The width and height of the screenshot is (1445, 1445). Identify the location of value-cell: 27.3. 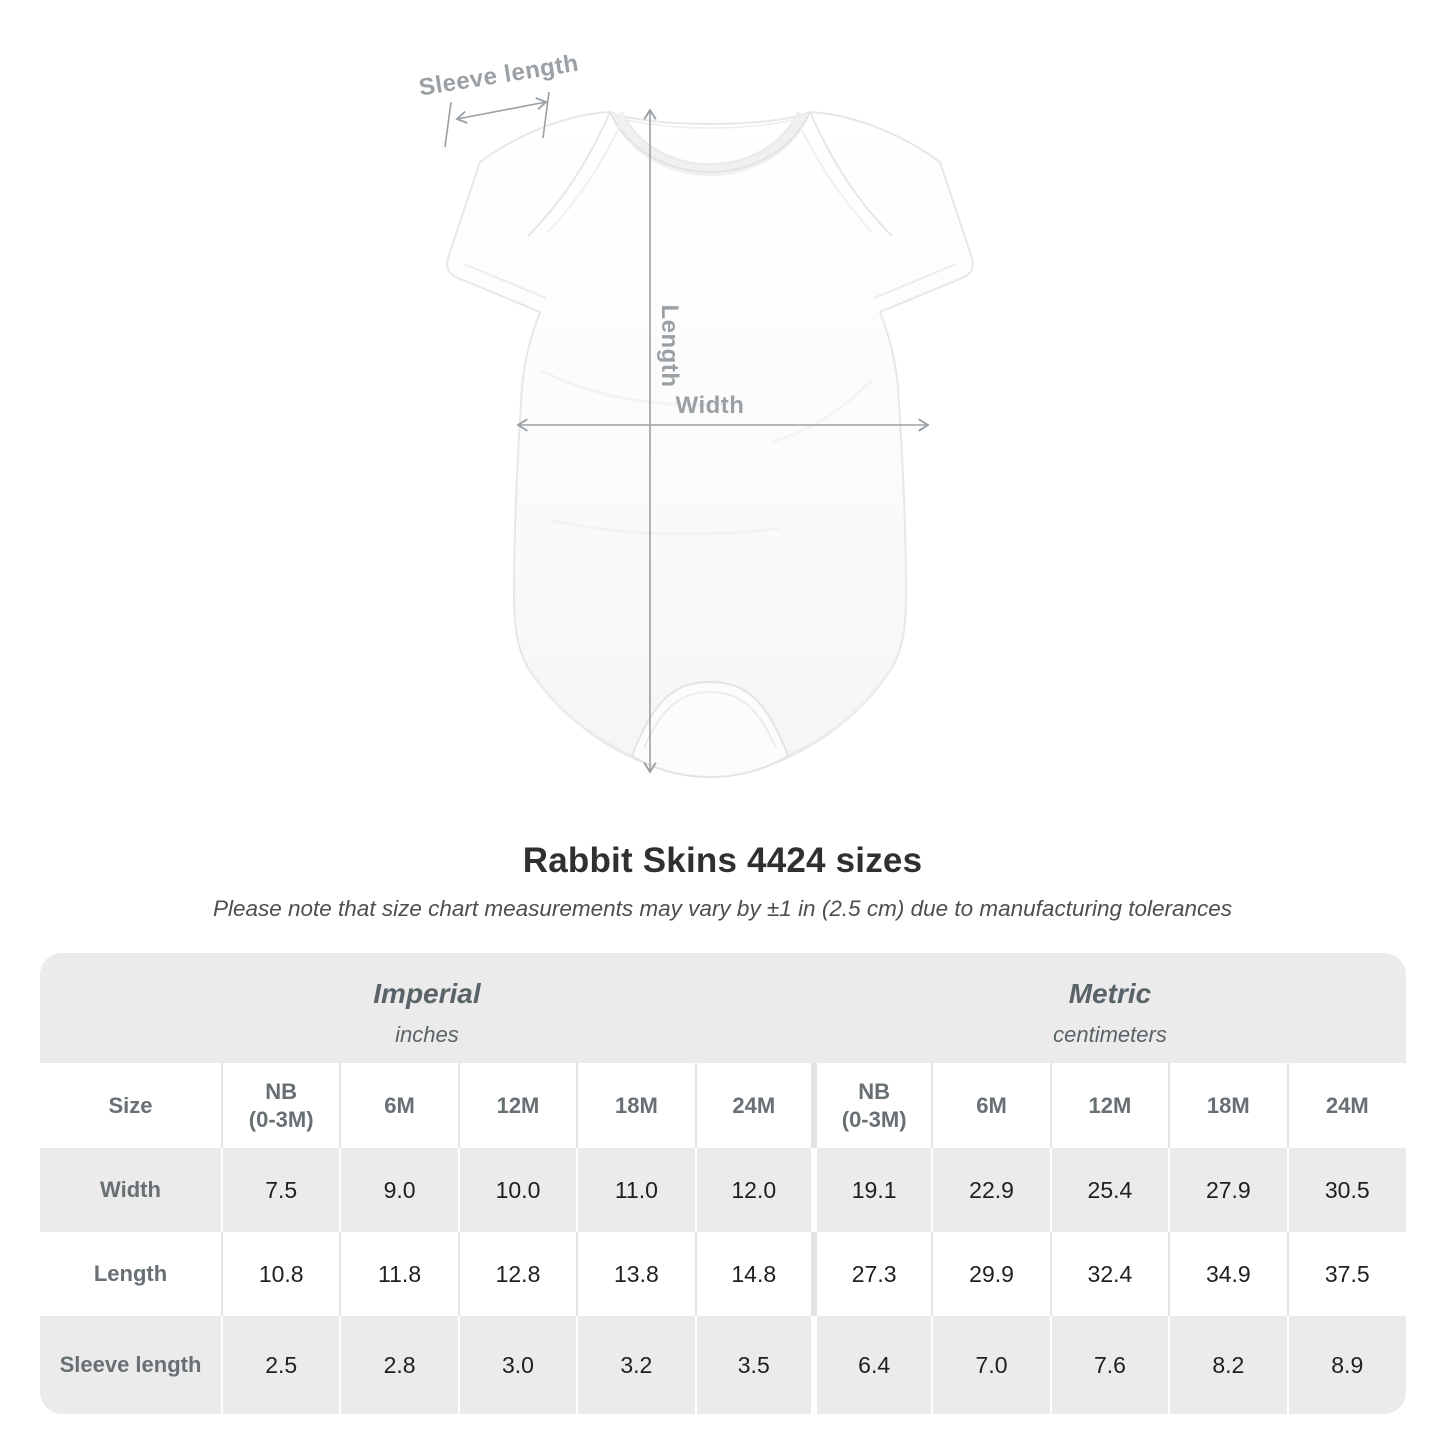
(871, 1274).